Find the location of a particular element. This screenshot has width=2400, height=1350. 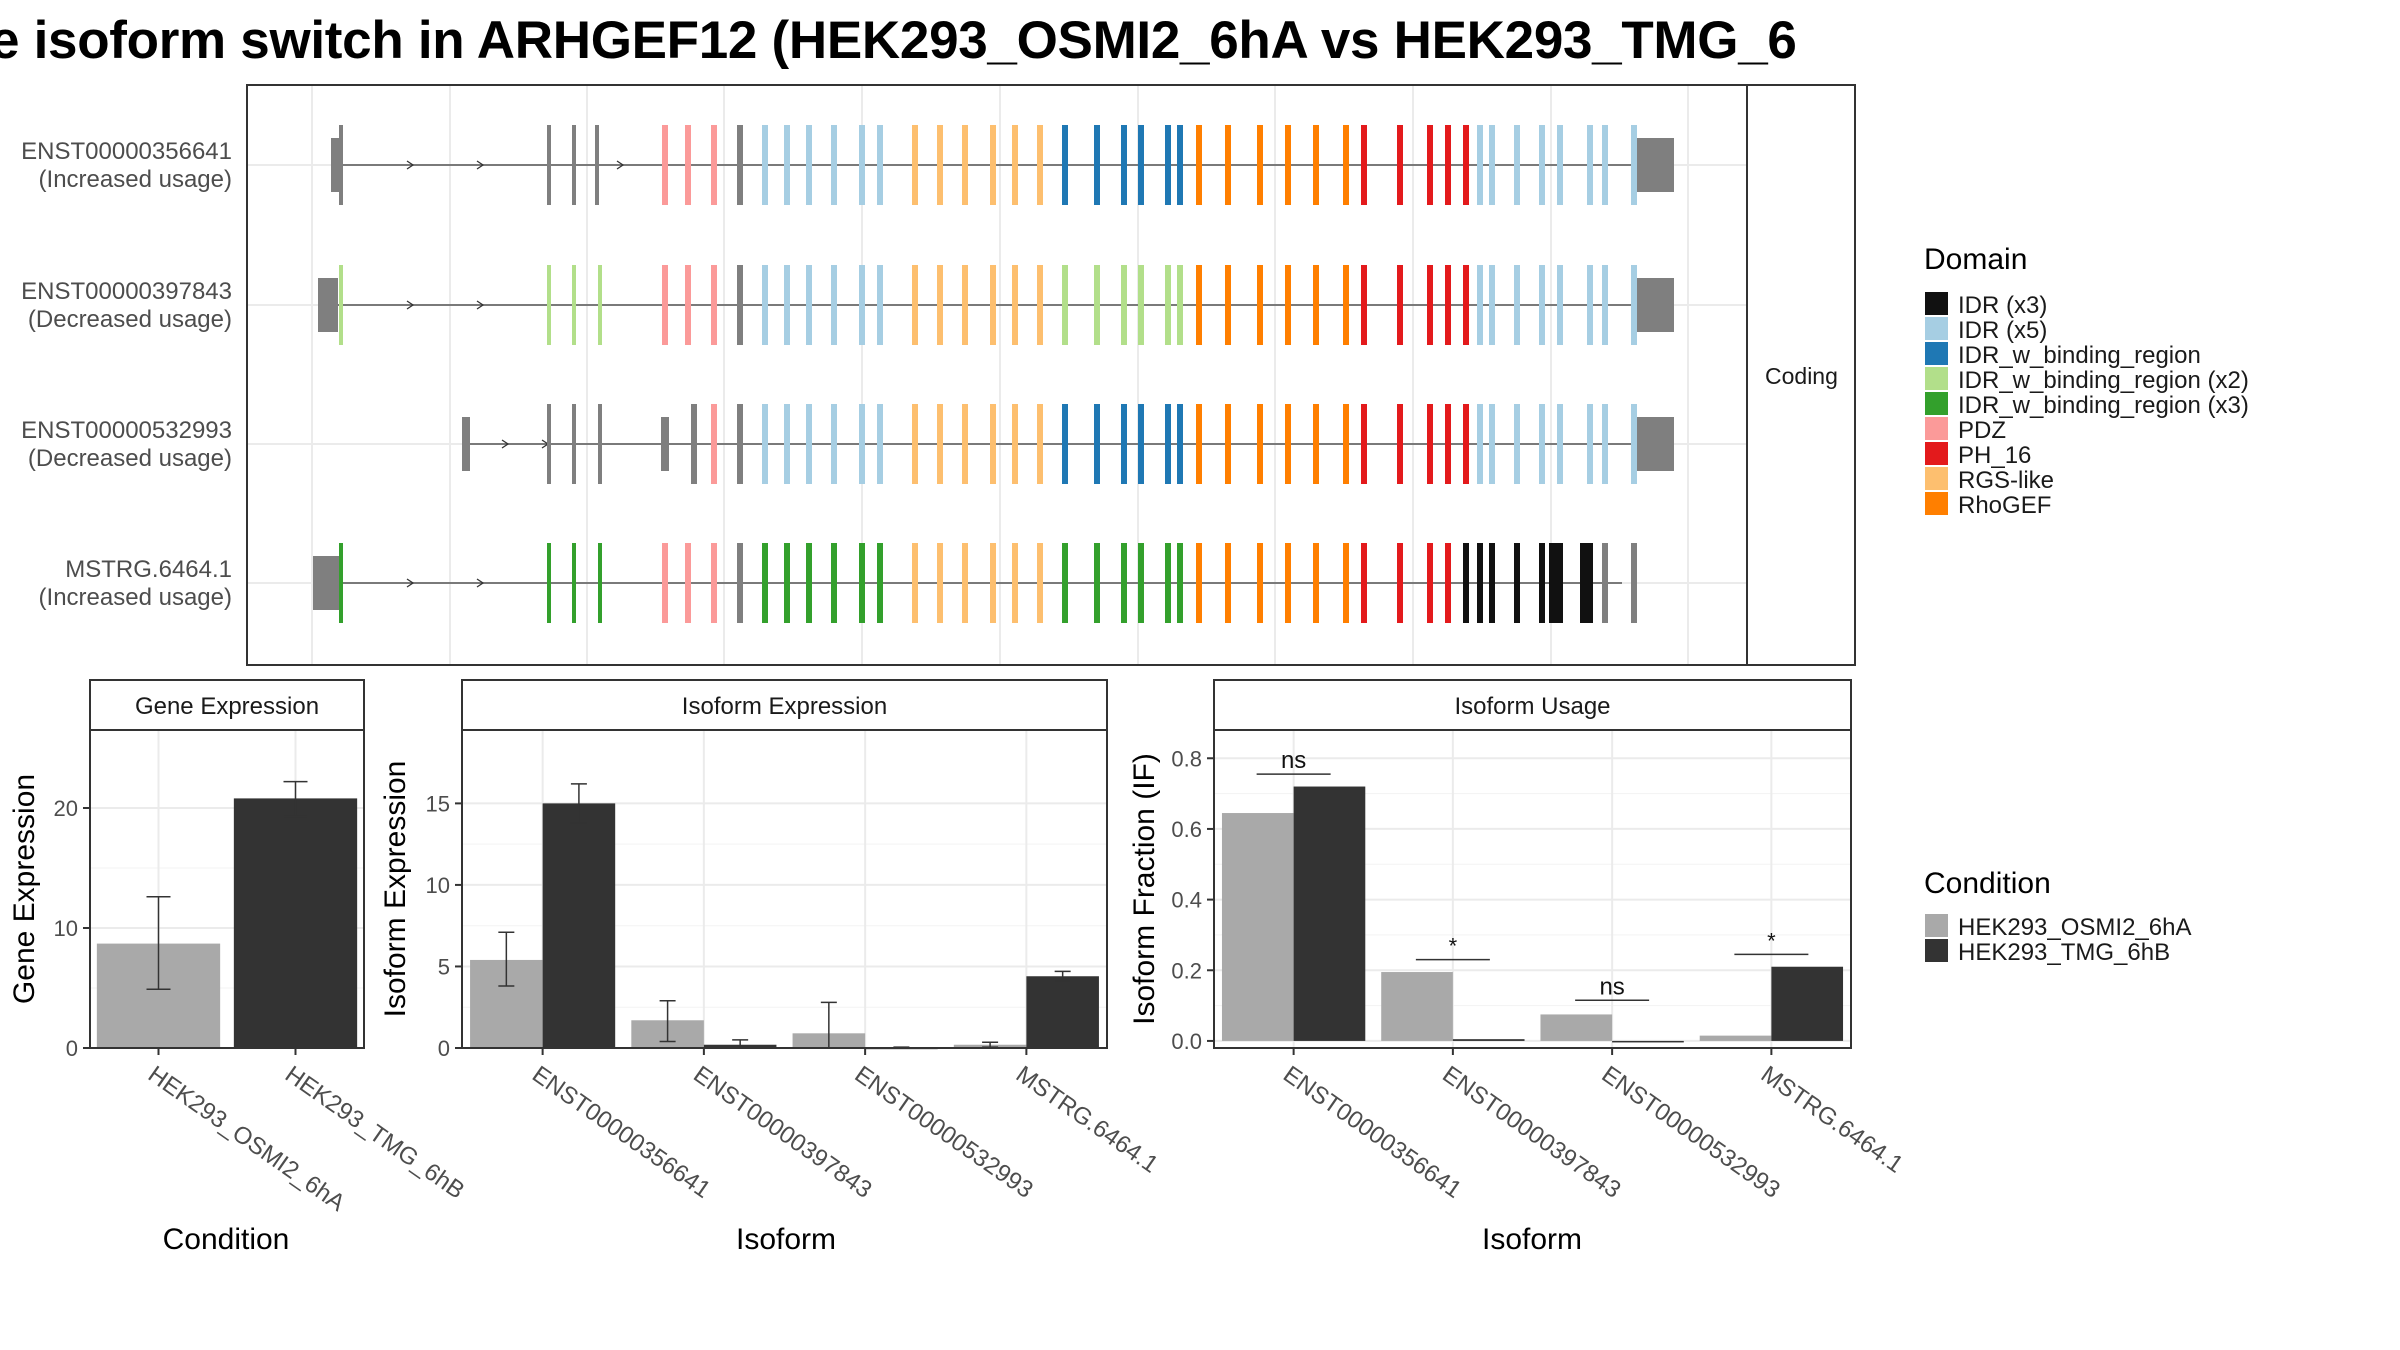

structure-strip-label: Coding is located at coordinates (1801, 376).